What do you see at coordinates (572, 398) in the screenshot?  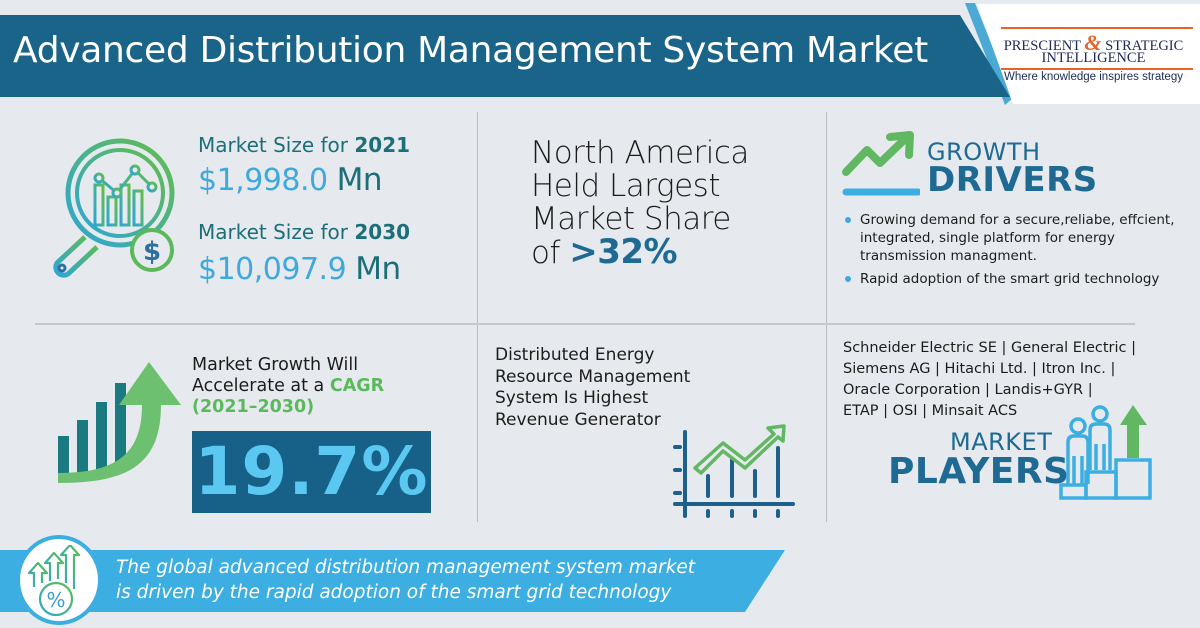 I see `segment-line3: System Is Highest` at bounding box center [572, 398].